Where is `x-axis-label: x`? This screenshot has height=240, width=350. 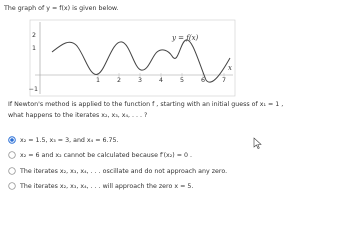
x-axis-label: x is located at coordinates (230, 68).